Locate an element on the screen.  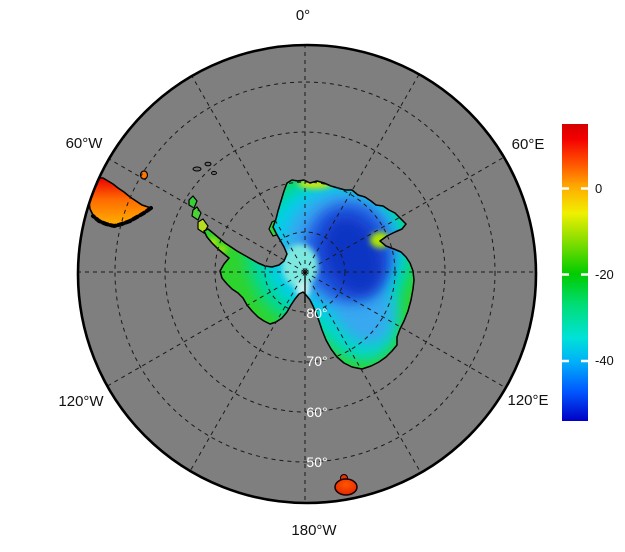
colorbar: 0 -20 -40 is located at coordinates (588, 272).